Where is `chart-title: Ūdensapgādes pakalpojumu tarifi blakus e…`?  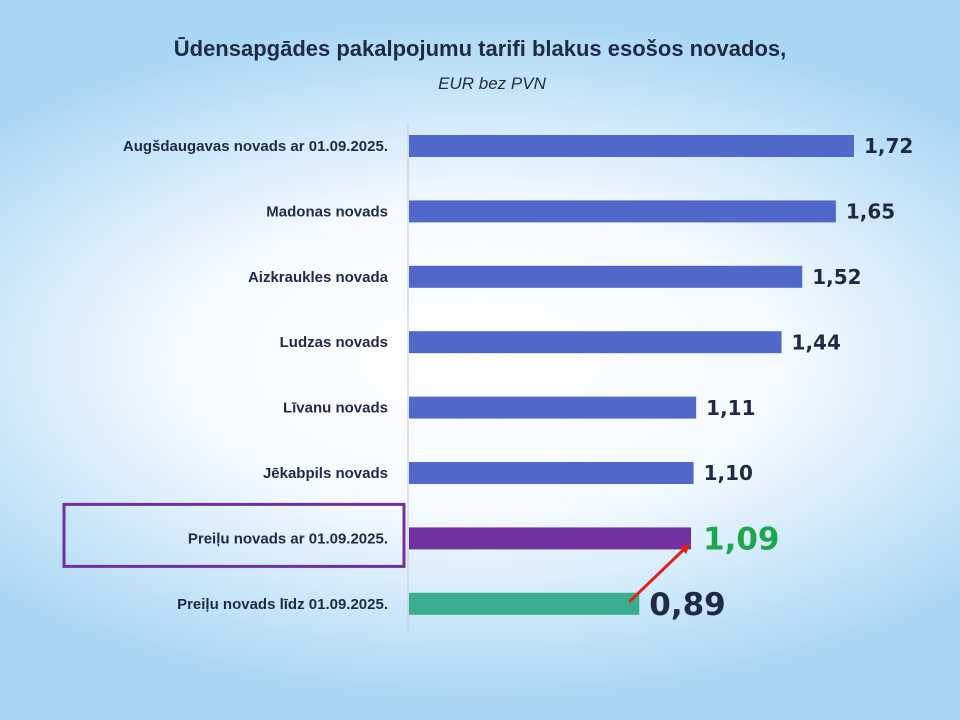
chart-title: Ūdensapgādes pakalpojumu tarifi blakus e… is located at coordinates (480, 48).